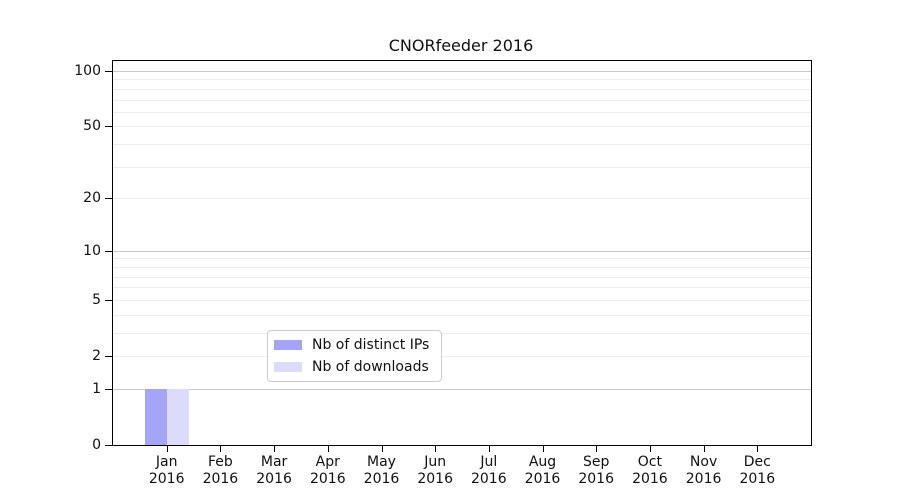 This screenshot has width=900, height=500. Describe the element at coordinates (96, 388) in the screenshot. I see `y-tick-label: 1` at that location.